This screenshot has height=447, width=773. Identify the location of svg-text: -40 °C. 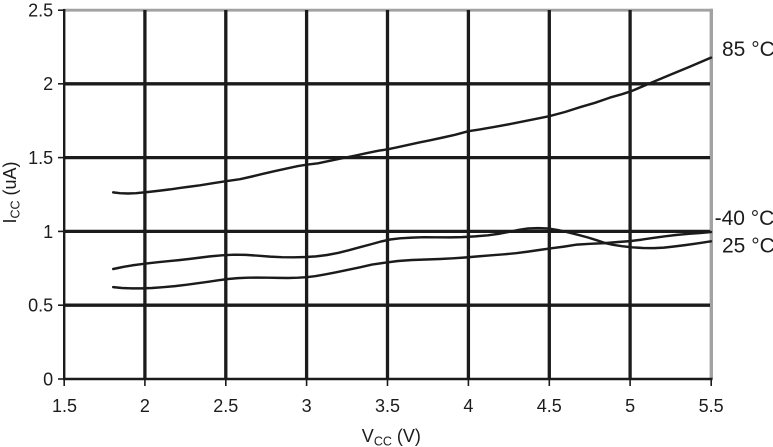
(744, 218).